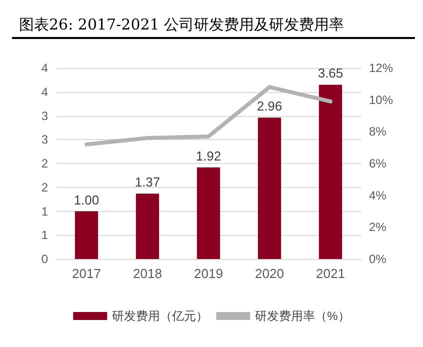 The width and height of the screenshot is (423, 347). I want to click on data-label: 1.37, so click(147, 182).